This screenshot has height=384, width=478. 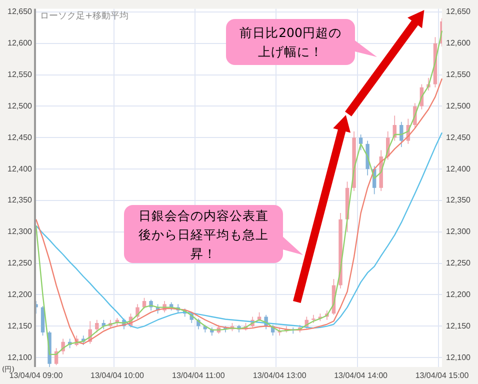 What do you see at coordinates (20, 231) in the screenshot?
I see `y-tick-label: 12,300` at bounding box center [20, 231].